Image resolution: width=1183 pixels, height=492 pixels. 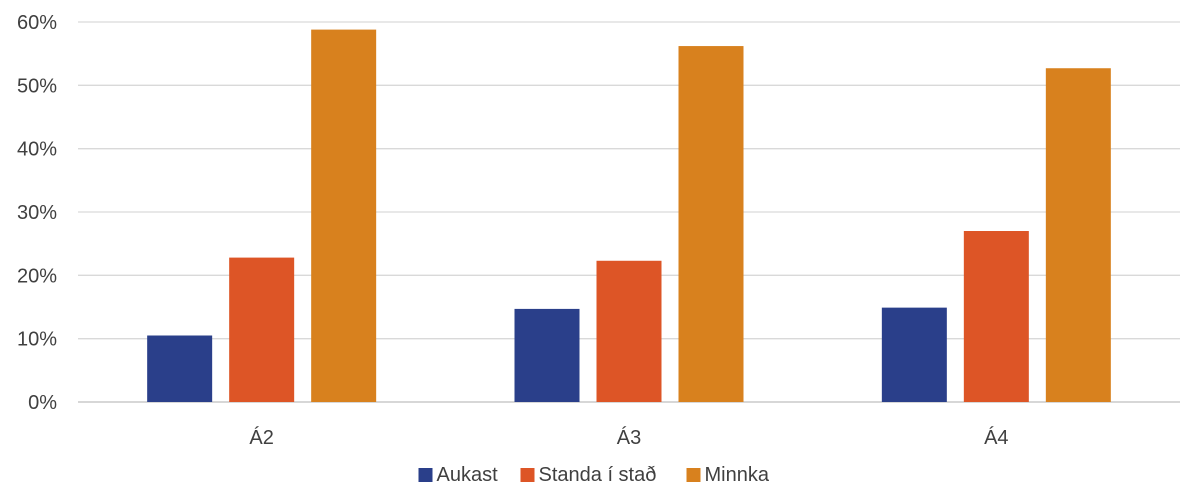 I want to click on y-axis-ticks: 0% 10% 20% 30% 40% 50% 60%, so click(x=37, y=213).